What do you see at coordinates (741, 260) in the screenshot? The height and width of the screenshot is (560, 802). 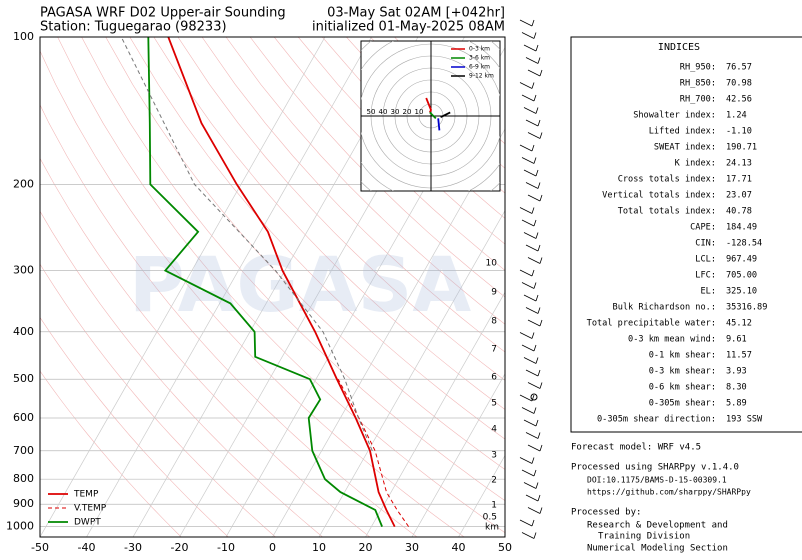 I see `index-value: 967.49` at bounding box center [741, 260].